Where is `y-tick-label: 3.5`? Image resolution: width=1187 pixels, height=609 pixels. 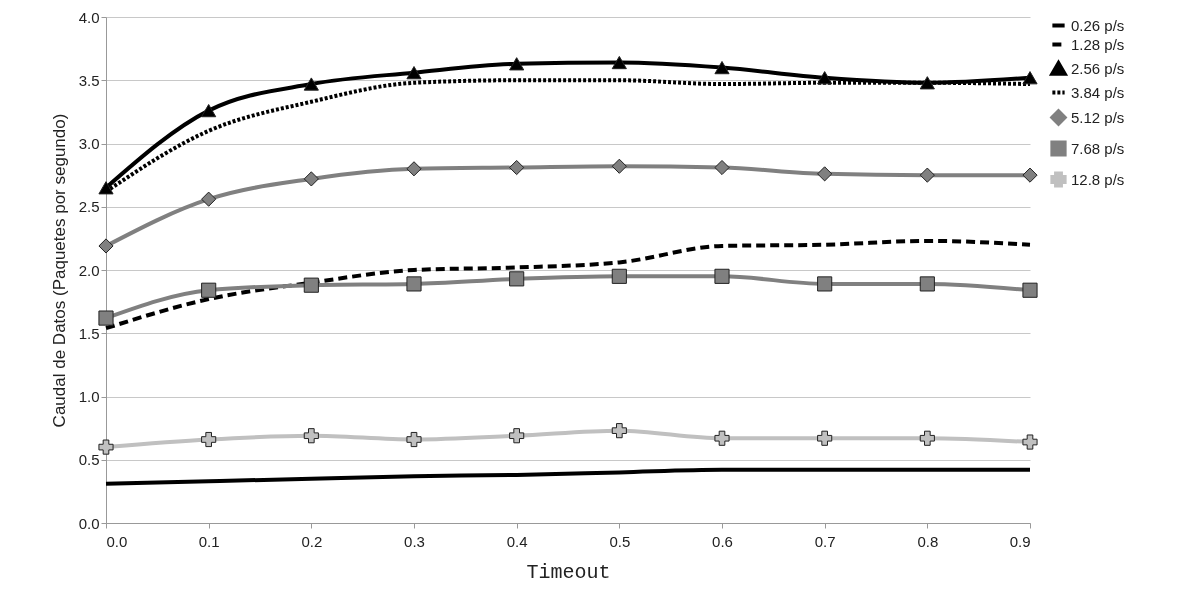 y-tick-label: 3.5 is located at coordinates (89, 80).